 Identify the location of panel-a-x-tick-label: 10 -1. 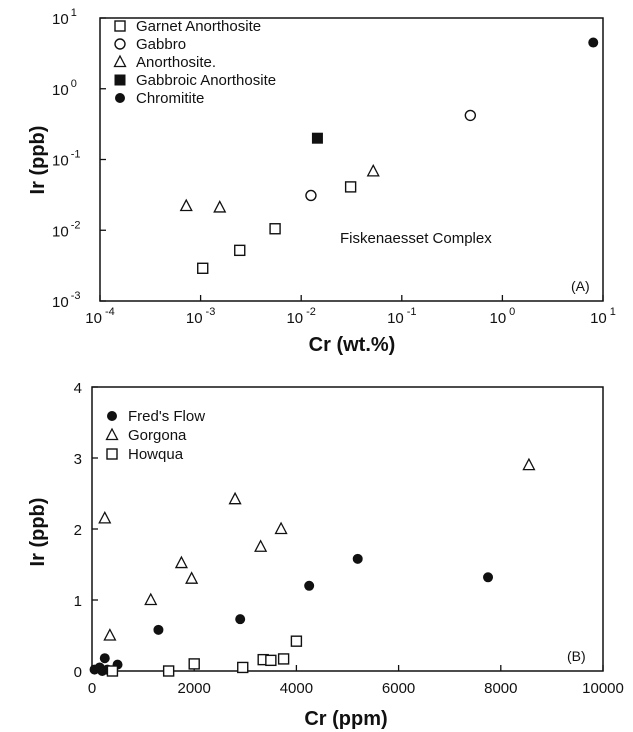
(401, 316).